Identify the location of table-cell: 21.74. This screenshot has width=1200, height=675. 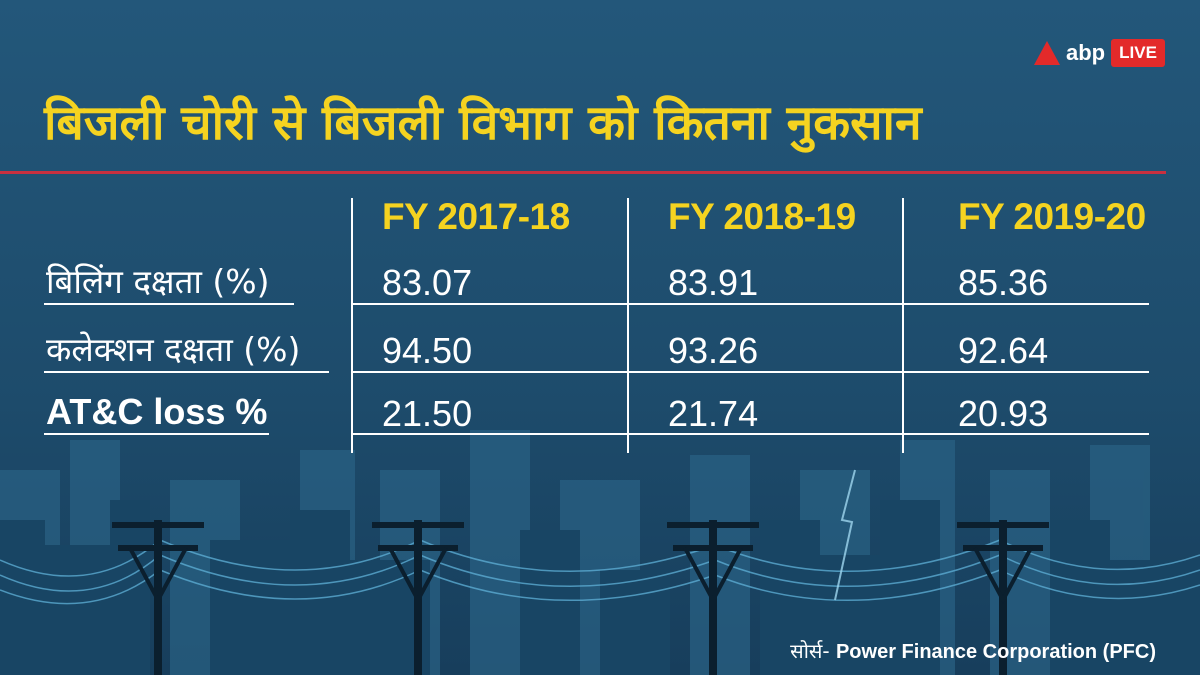
(713, 413).